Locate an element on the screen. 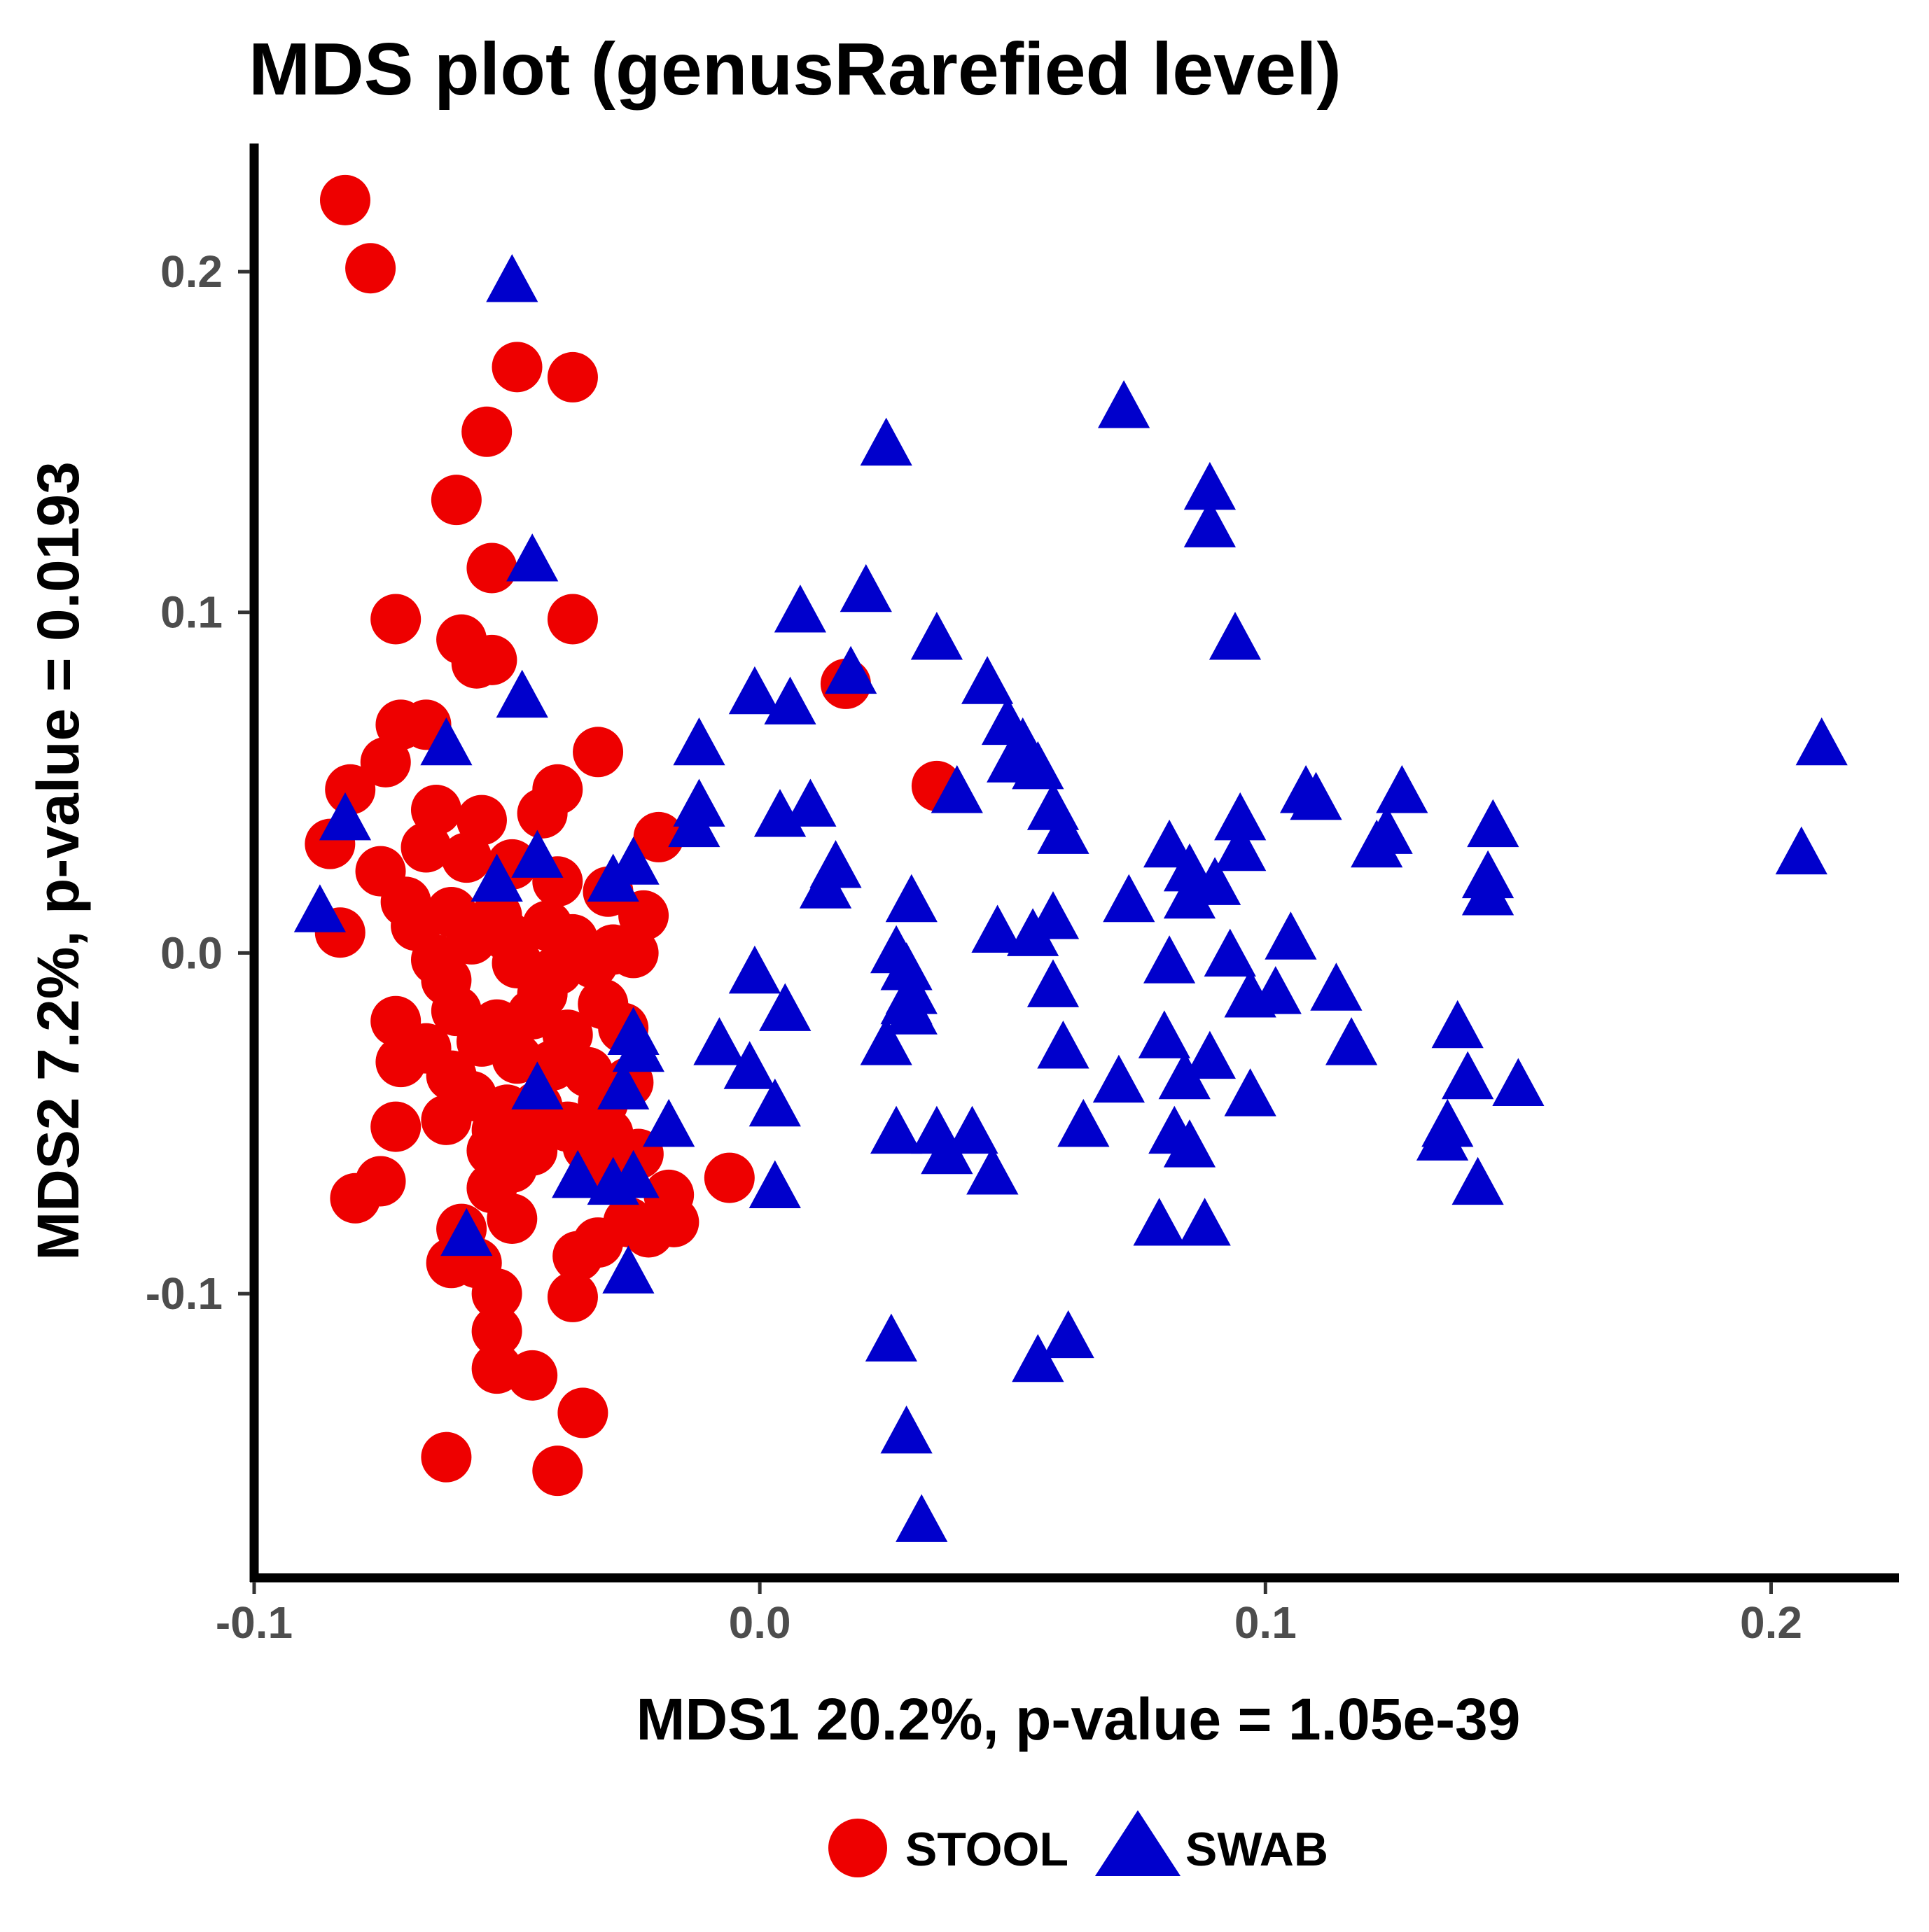  x-tick-label: -0.1 is located at coordinates (254, 1622).